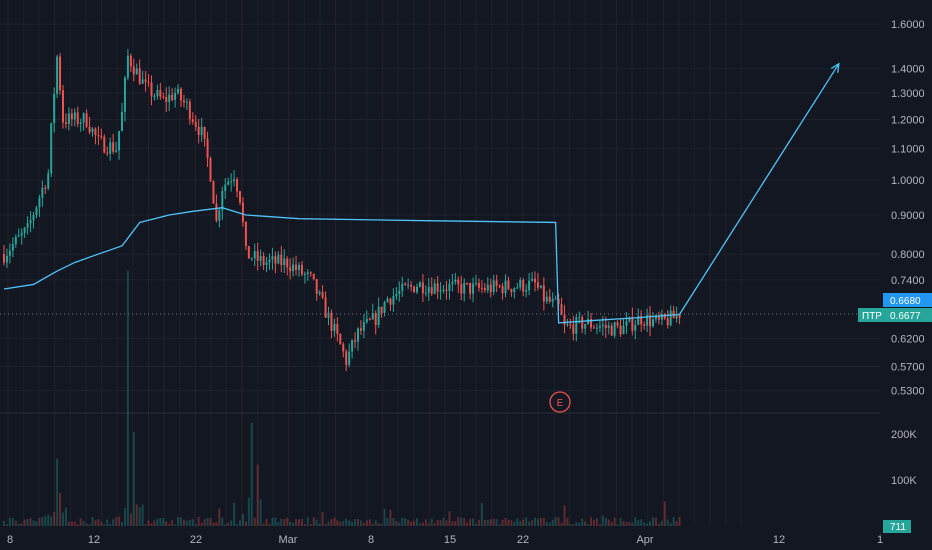 This screenshot has width=932, height=550. What do you see at coordinates (904, 481) in the screenshot?
I see `volume-tick-label: 100K` at bounding box center [904, 481].